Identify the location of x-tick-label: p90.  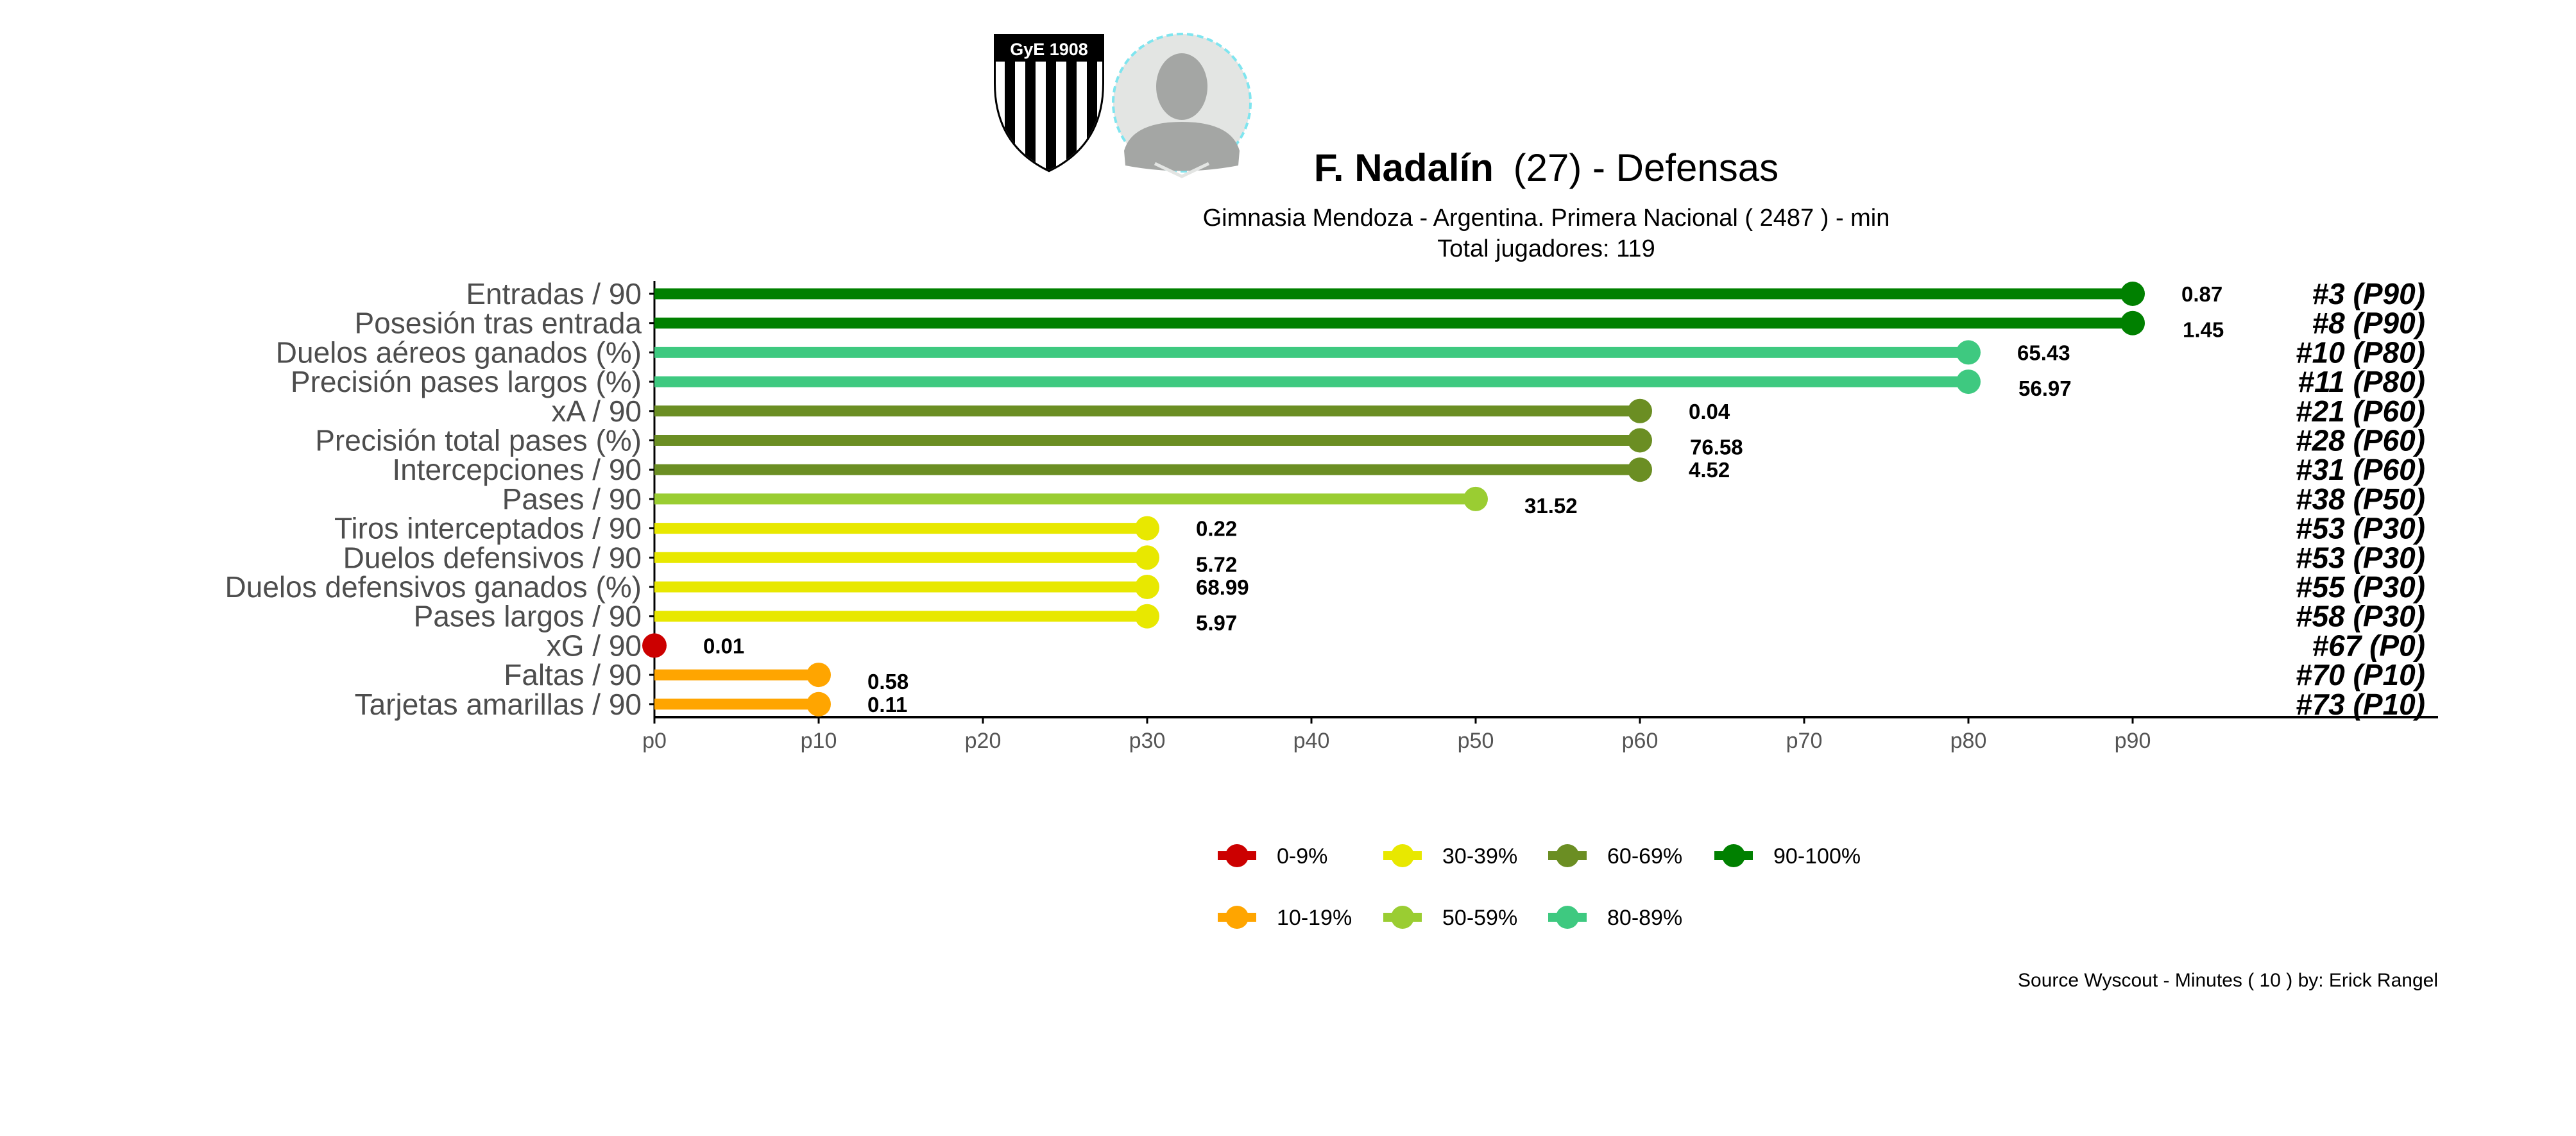
(2133, 741).